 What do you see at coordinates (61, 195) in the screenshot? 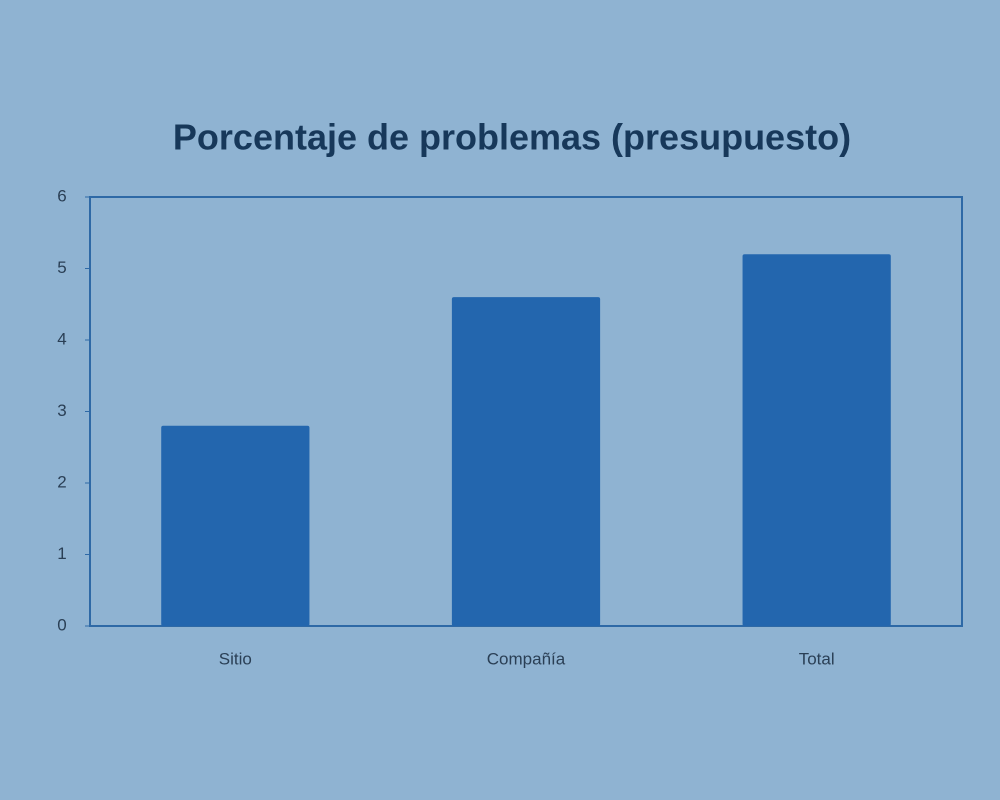
I see `y-tick-label: 6` at bounding box center [61, 195].